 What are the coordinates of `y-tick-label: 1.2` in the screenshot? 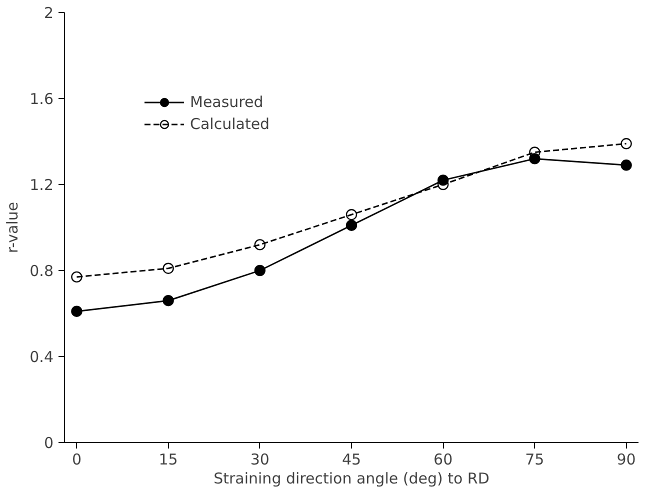 It's located at (42, 185).